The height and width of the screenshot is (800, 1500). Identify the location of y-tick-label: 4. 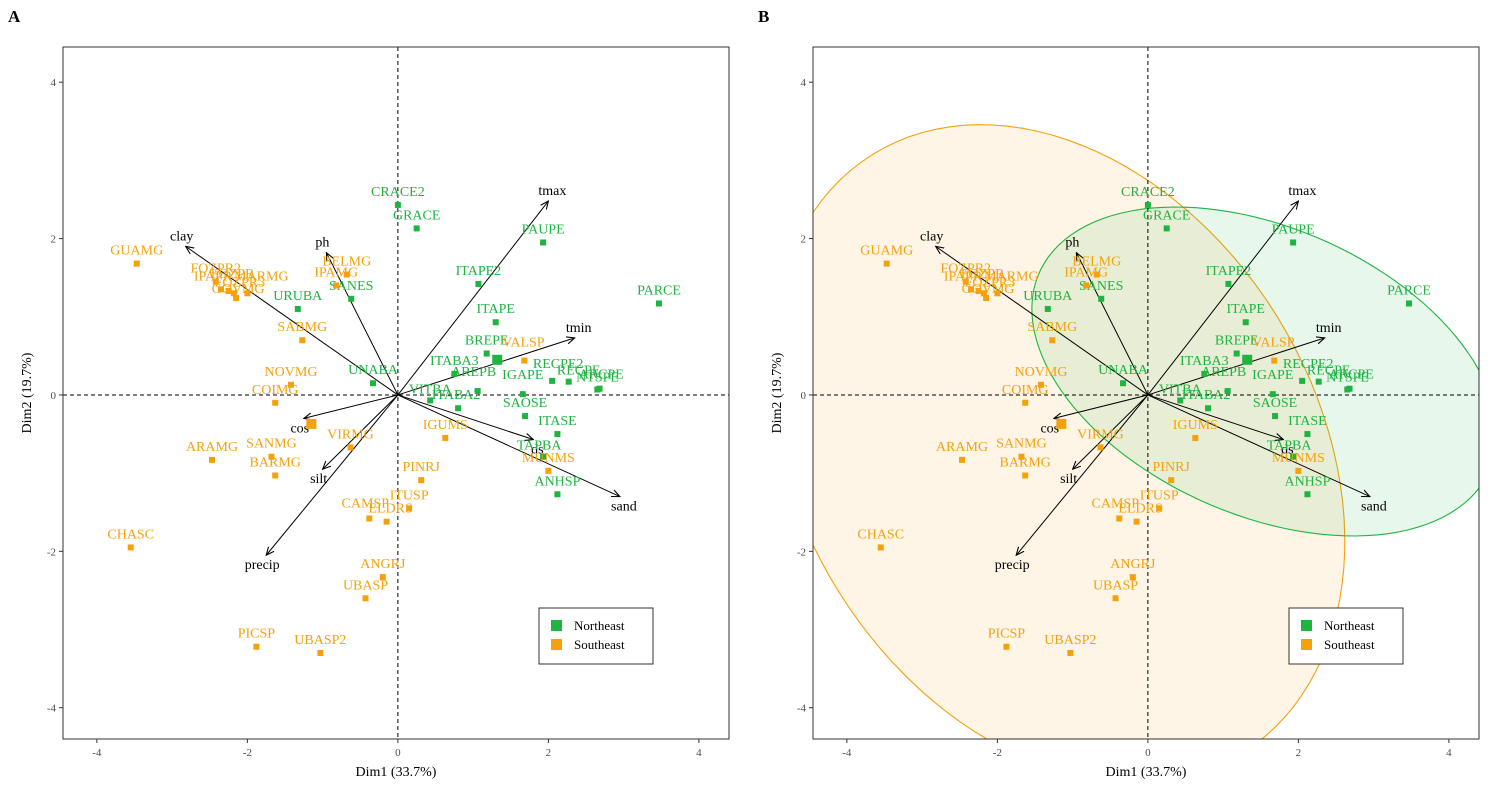
(54, 83).